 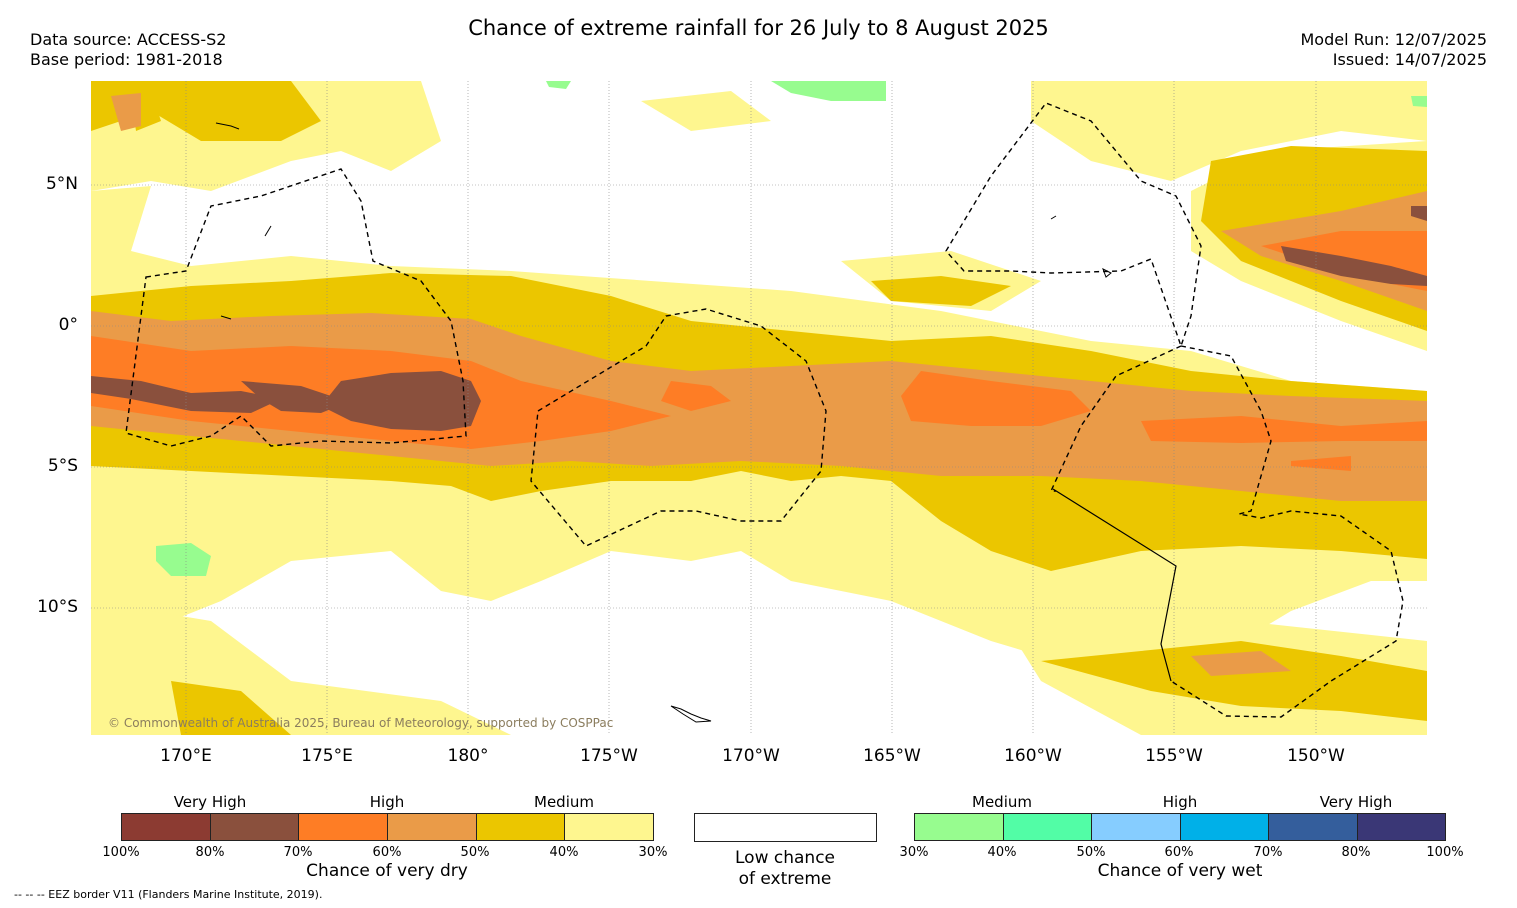 What do you see at coordinates (653, 852) in the screenshot?
I see `dry-tick: 30%` at bounding box center [653, 852].